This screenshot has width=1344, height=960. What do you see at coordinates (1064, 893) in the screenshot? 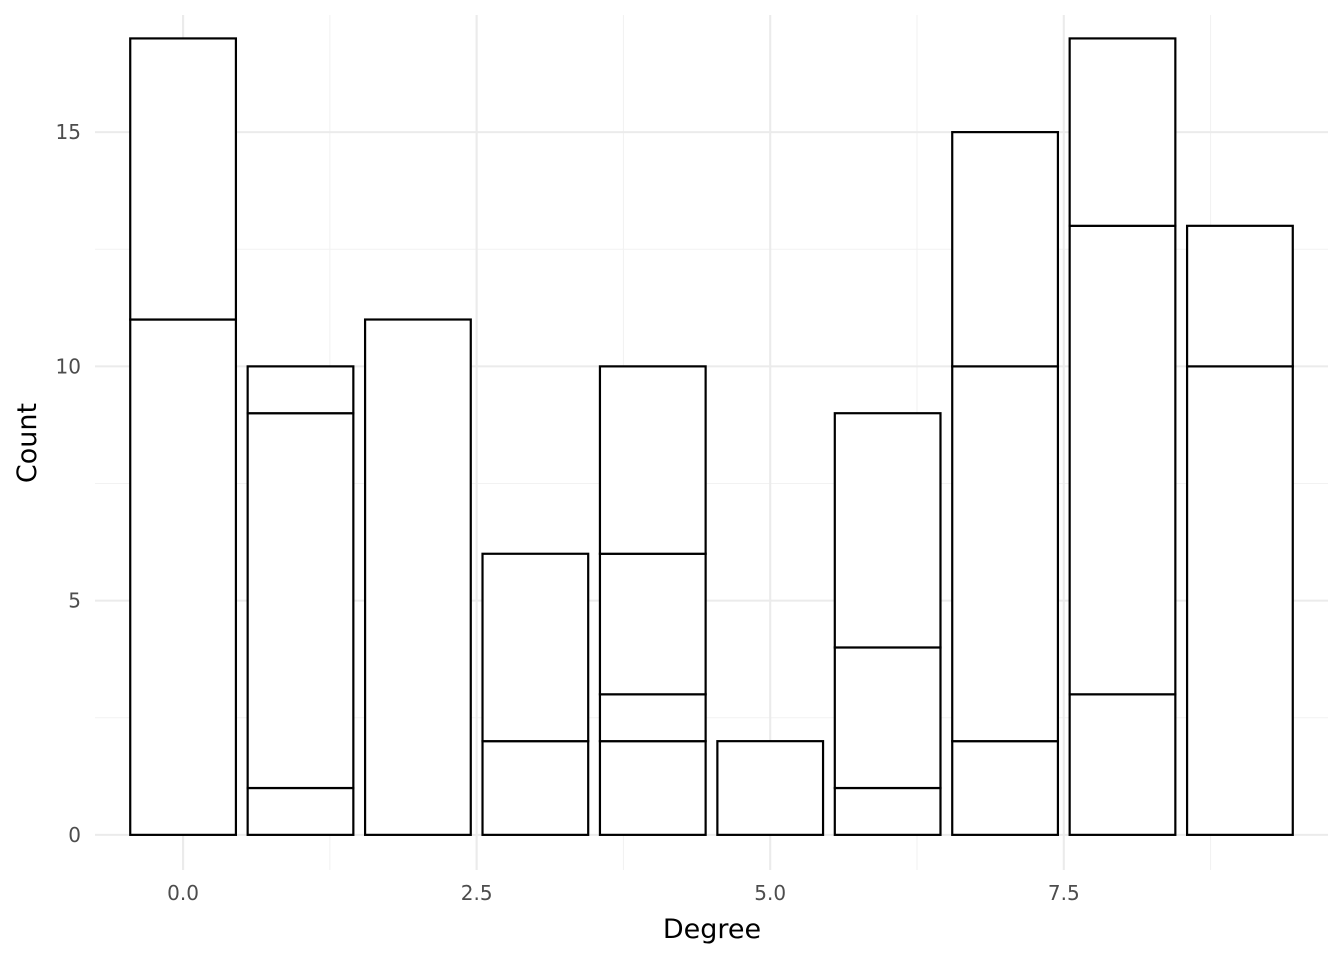
I see `x-tick-label: 7.5` at bounding box center [1064, 893].